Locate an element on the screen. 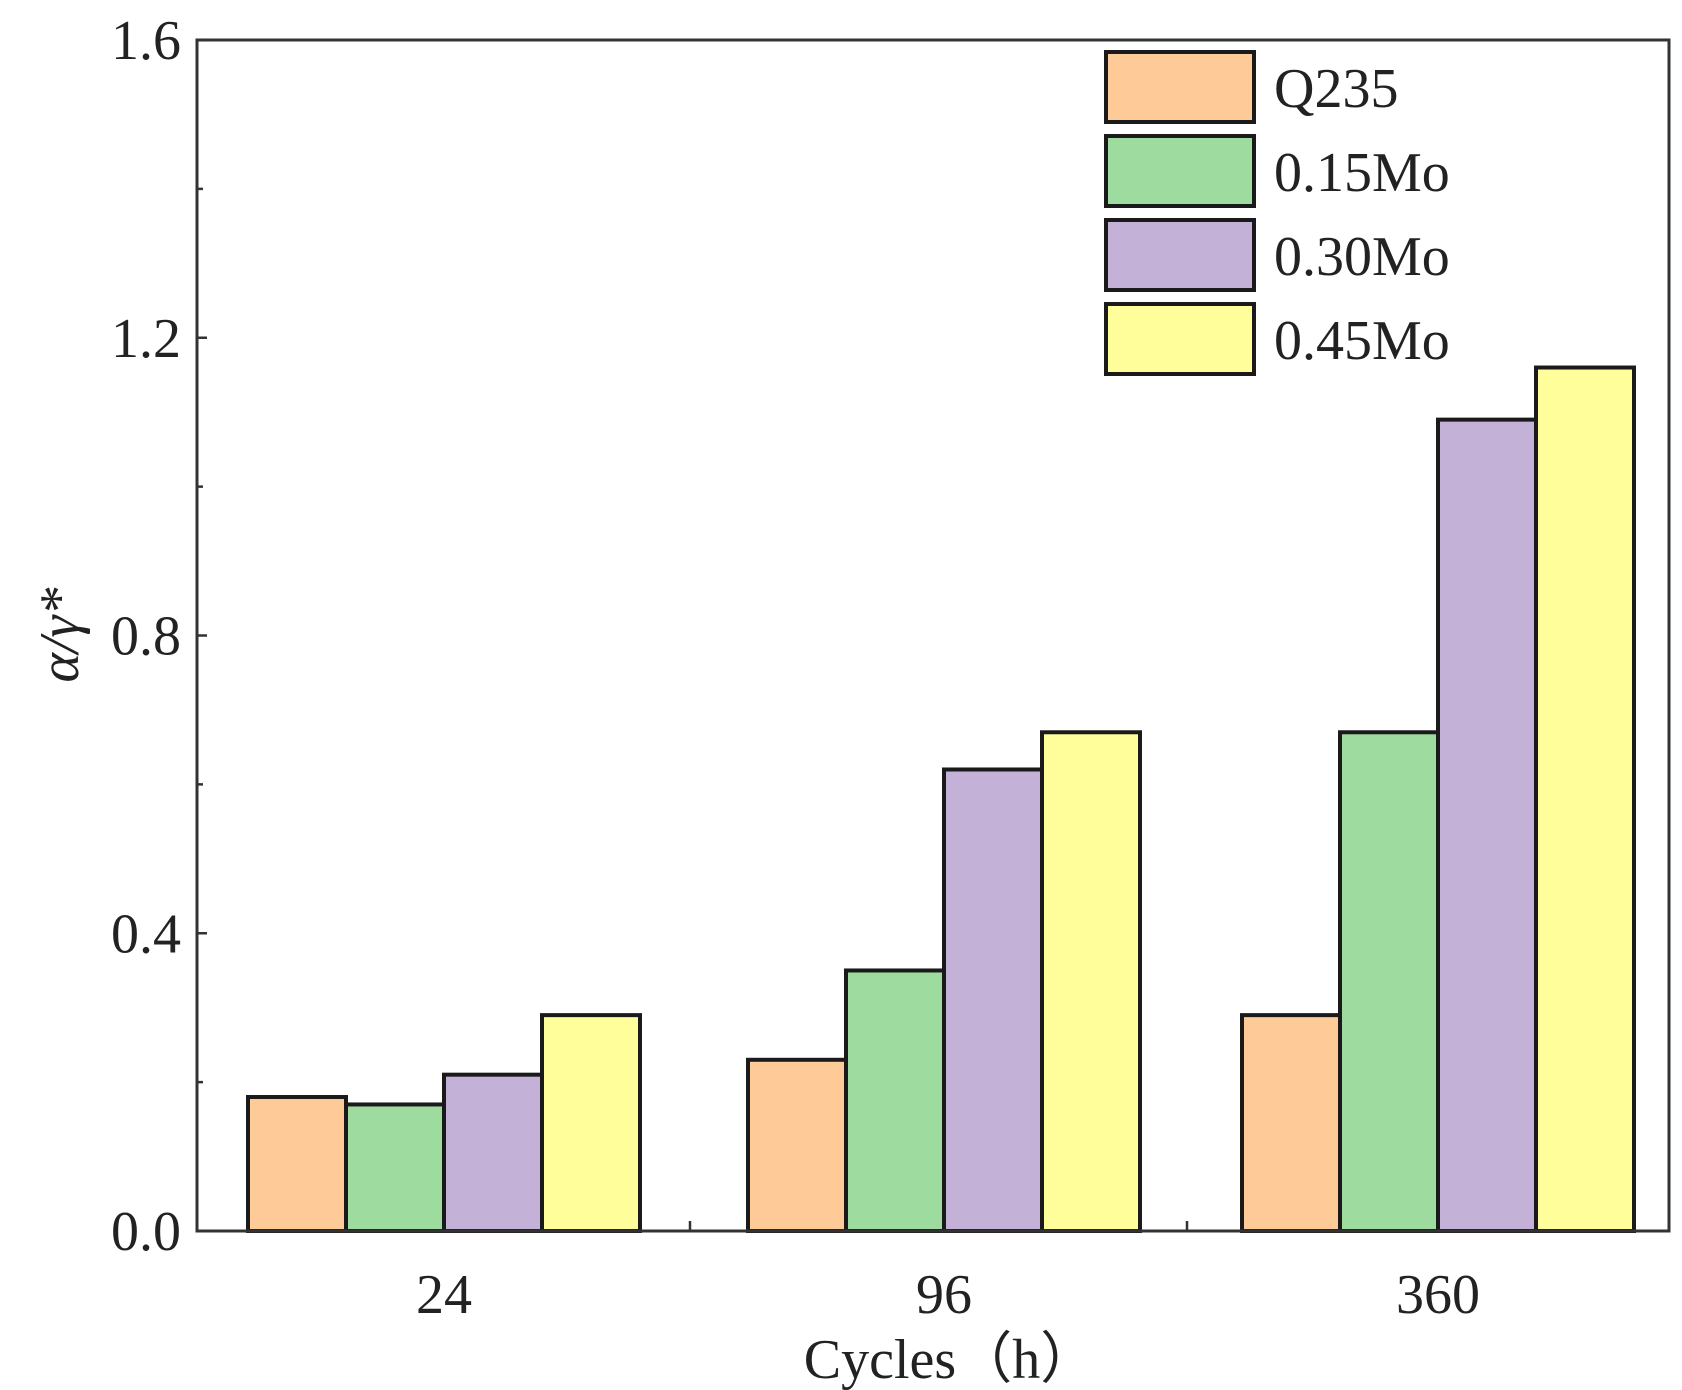  legend-swatch-045mo is located at coordinates (1180, 339).